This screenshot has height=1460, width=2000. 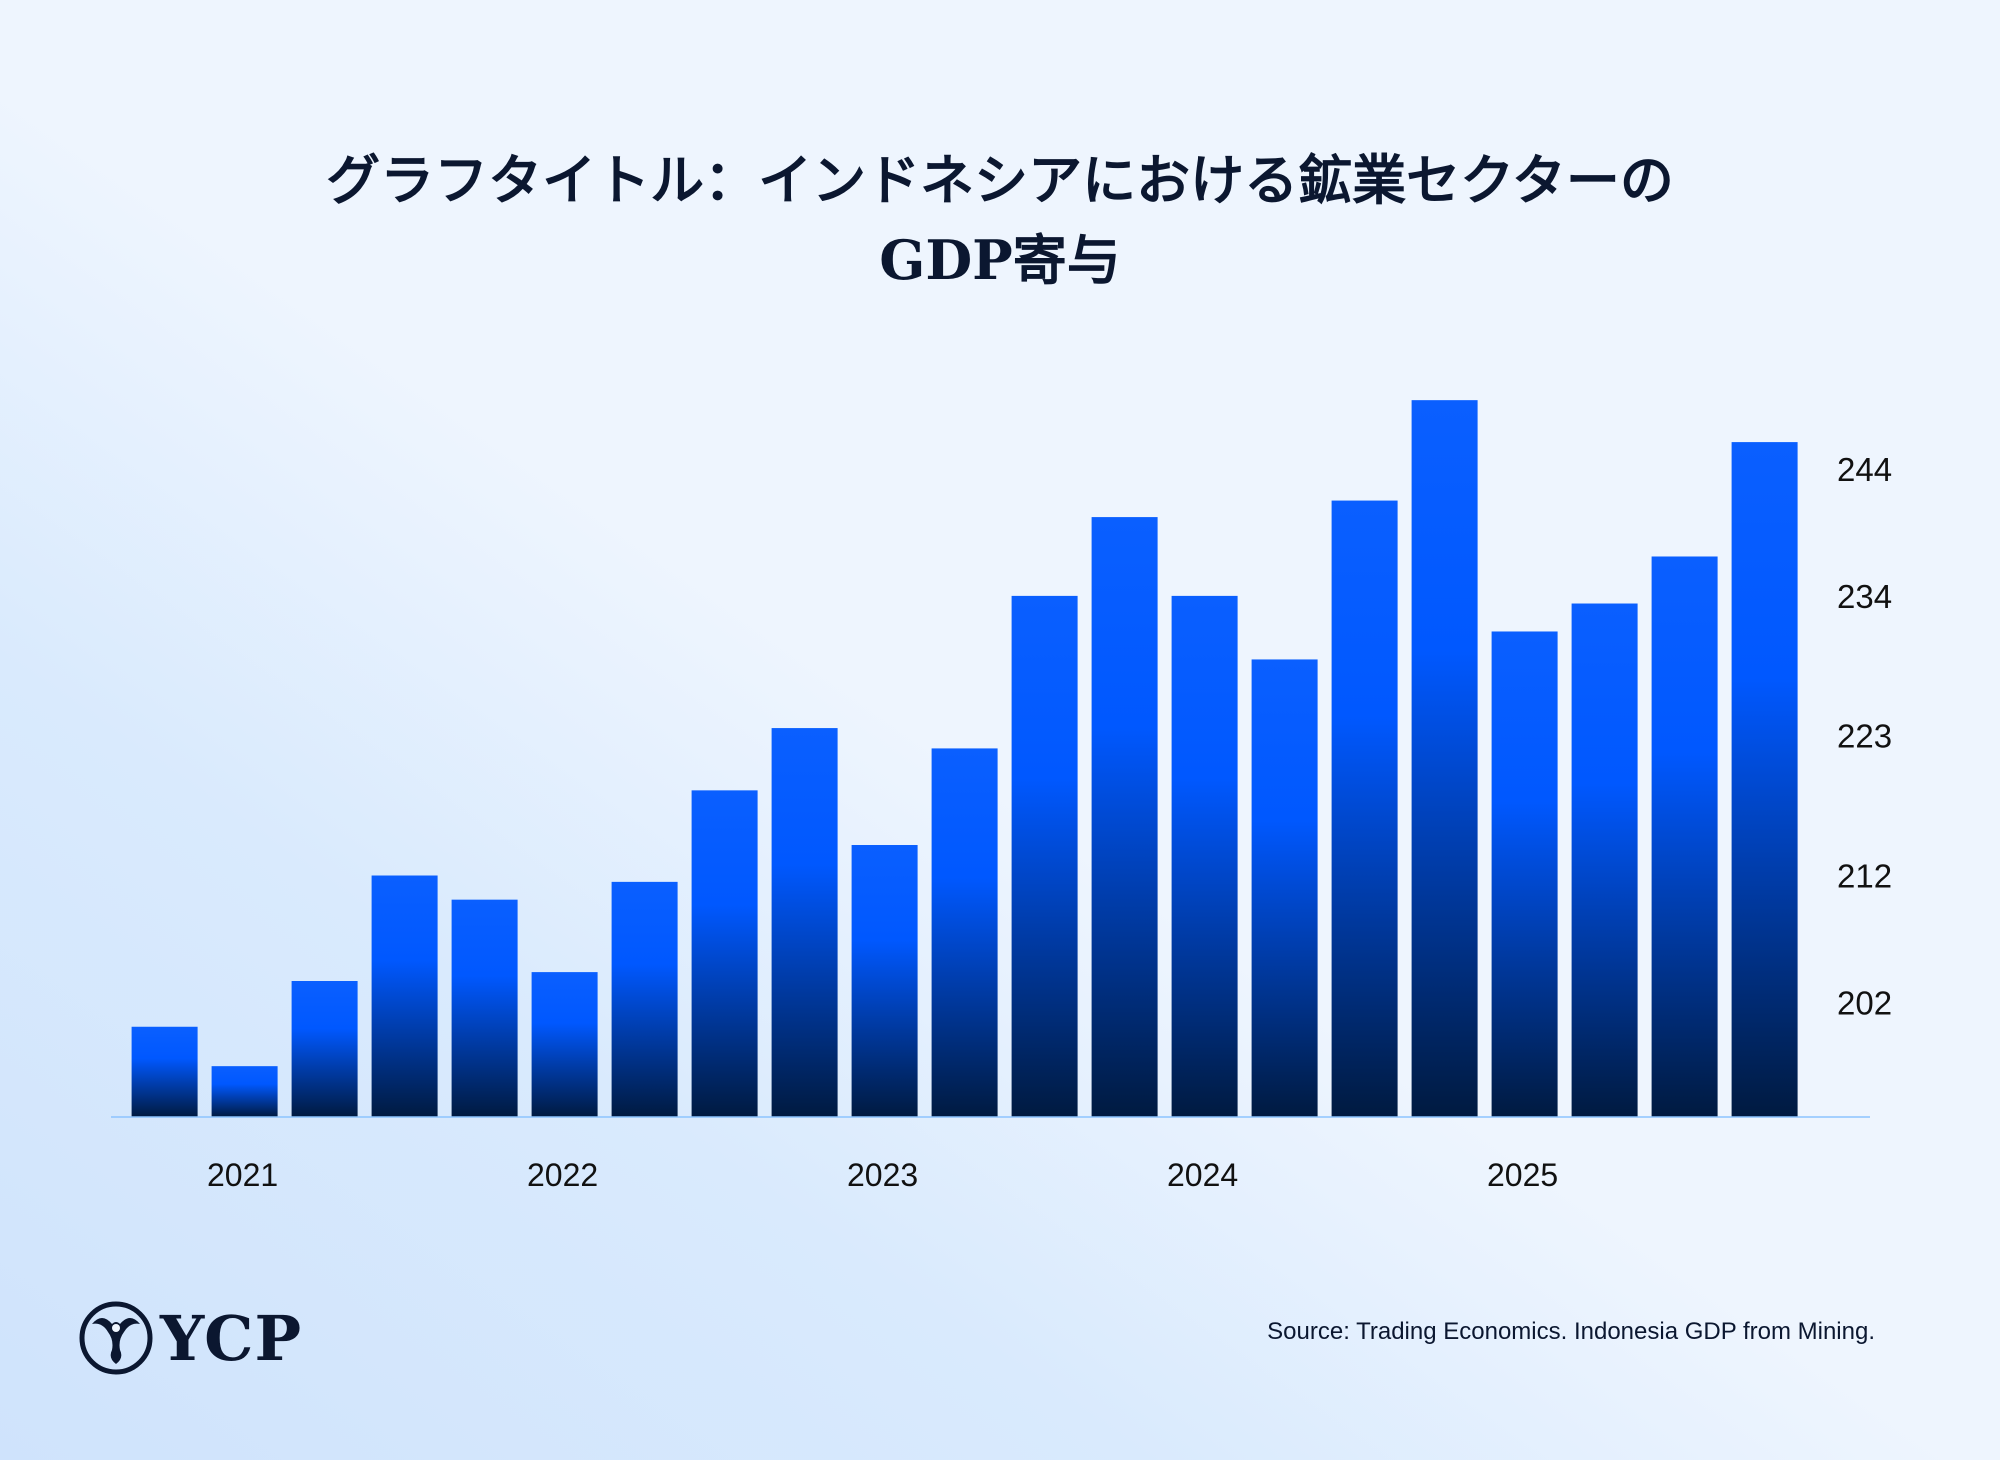 I want to click on chart-title: グラフタイトル：インドネシアにおける鉱業セクターの GDP寄与, so click(x=1000, y=220).